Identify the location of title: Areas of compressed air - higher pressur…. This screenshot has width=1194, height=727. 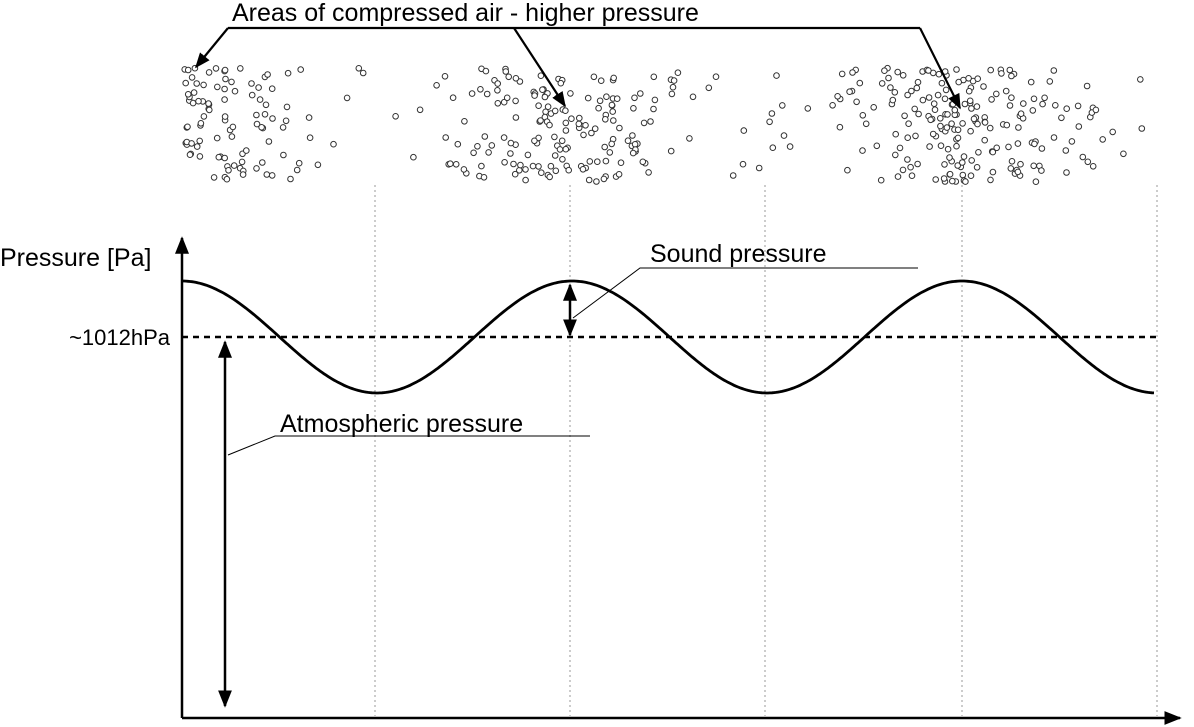
(465, 13).